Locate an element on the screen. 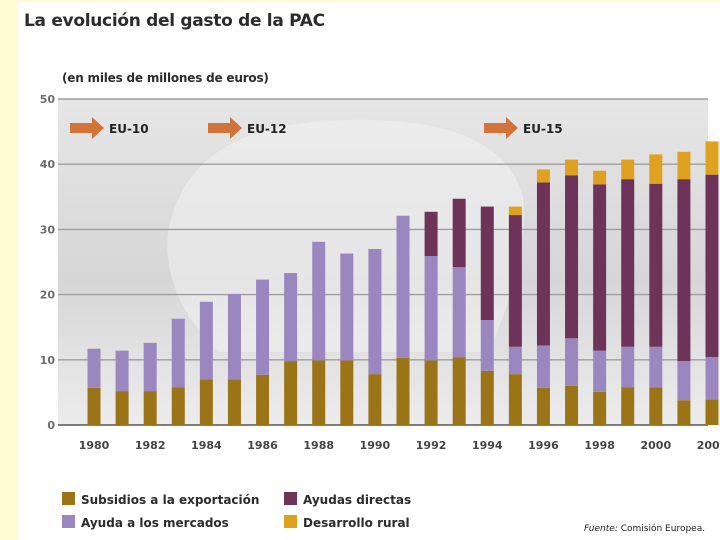 The image size is (720, 540). x-tick-label: 1996 is located at coordinates (543, 445).